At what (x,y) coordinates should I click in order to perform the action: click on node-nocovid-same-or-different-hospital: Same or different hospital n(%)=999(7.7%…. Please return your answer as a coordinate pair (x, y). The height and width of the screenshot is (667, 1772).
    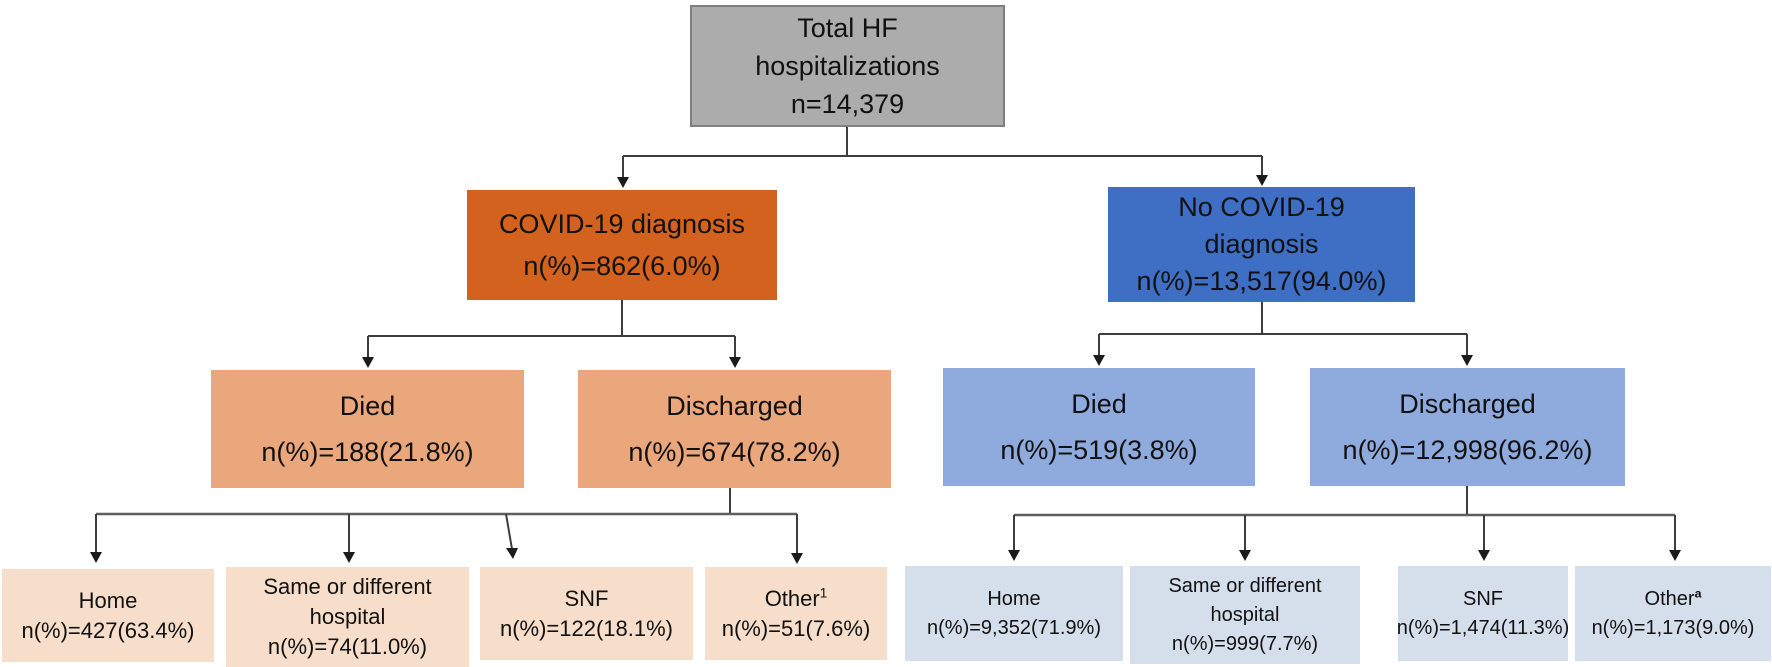
    Looking at the image, I should click on (1245, 615).